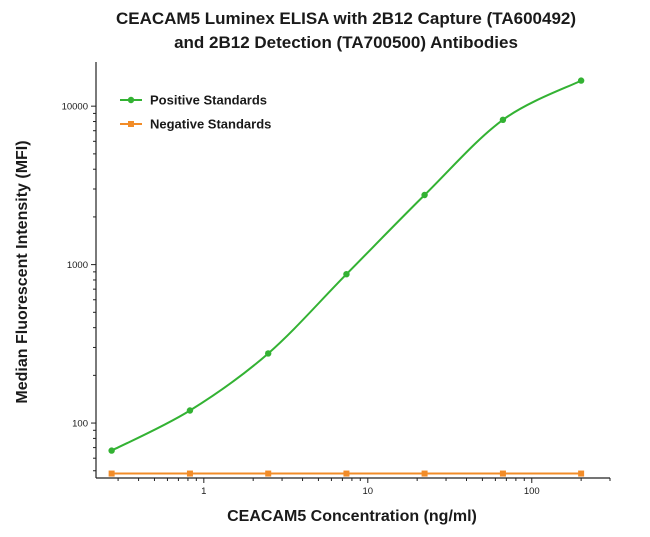 This screenshot has width=650, height=537. I want to click on y-tick-label: 100, so click(80, 424).